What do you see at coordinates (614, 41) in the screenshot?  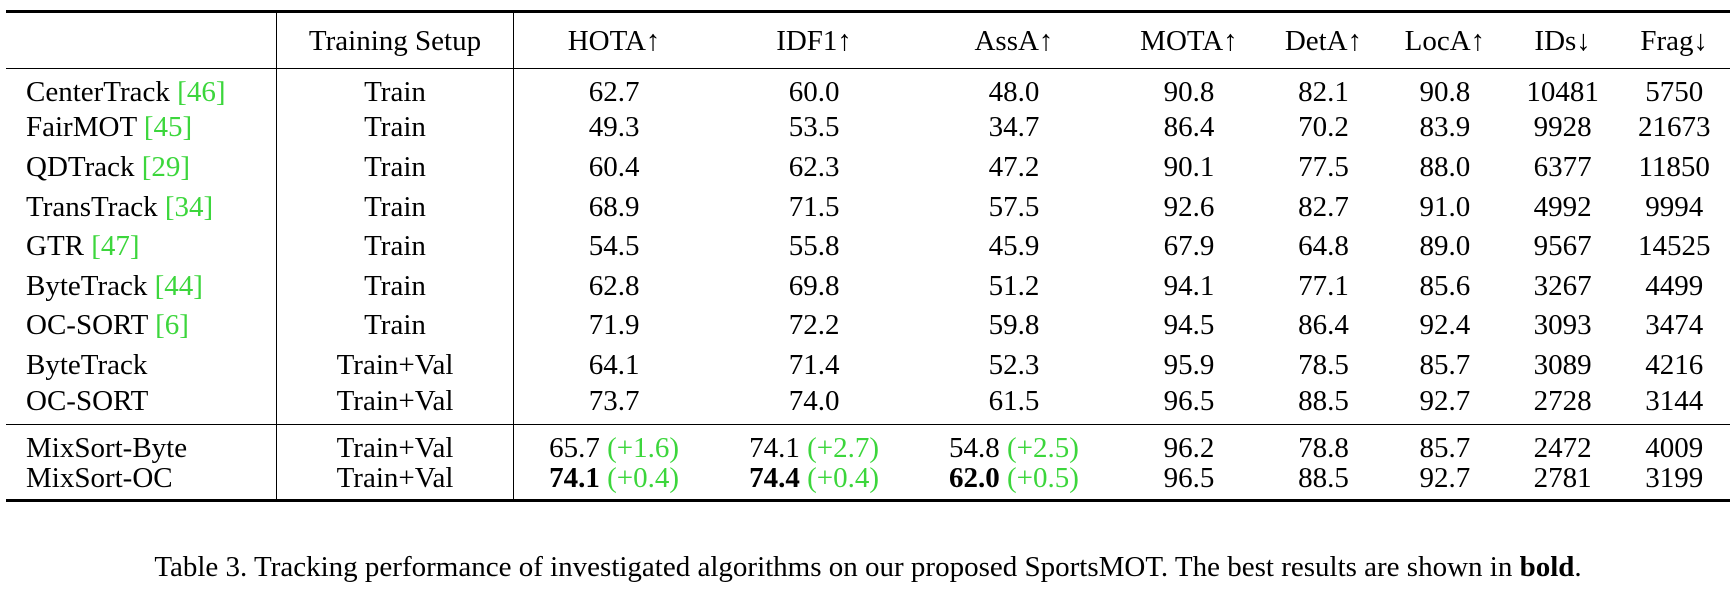 I see `header-hota: HOTA↑` at bounding box center [614, 41].